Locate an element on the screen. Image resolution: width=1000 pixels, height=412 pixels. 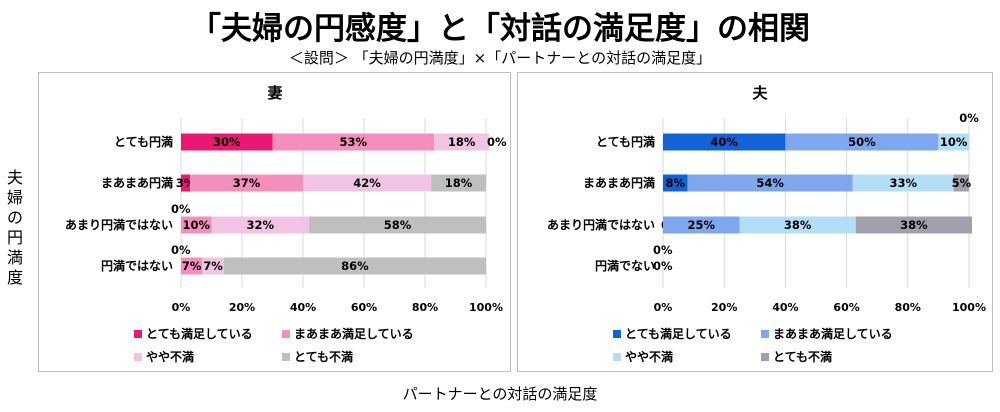
chart-title: 妻 is located at coordinates (274, 93).